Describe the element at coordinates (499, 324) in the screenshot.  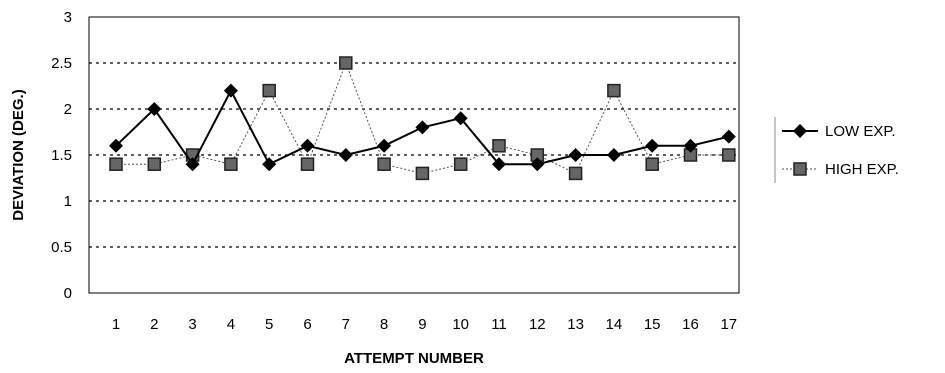
I see `x-tick-label: 11` at that location.